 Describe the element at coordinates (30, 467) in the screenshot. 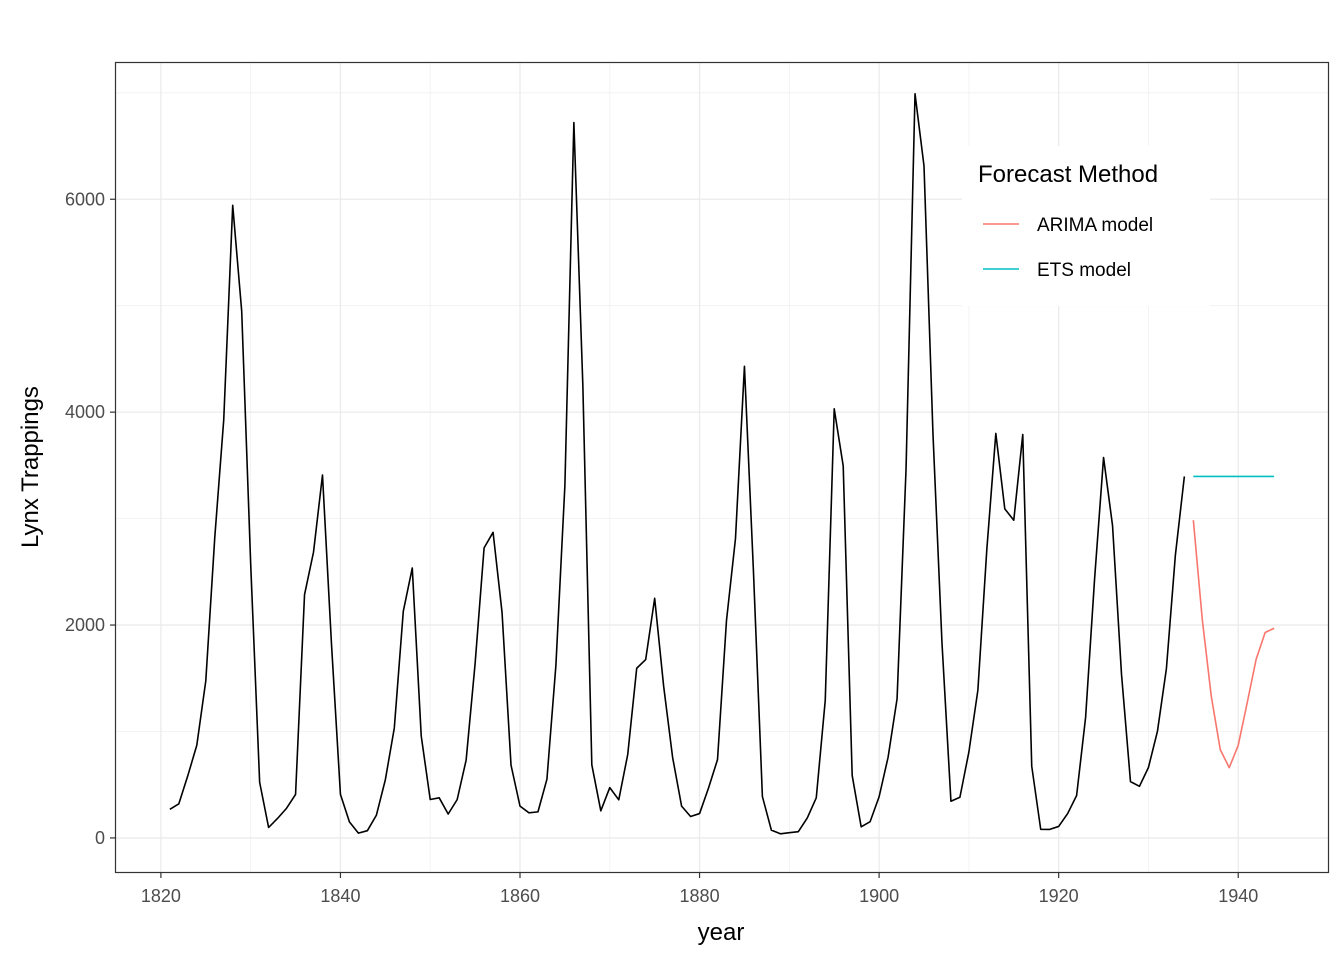

I see `y-axis-title: Lynx Trappings` at that location.